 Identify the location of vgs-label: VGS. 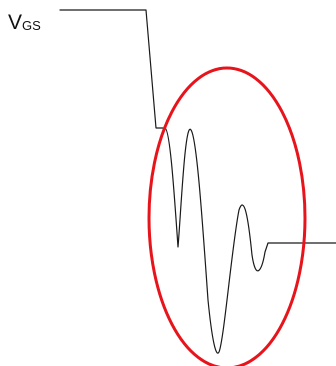
(24, 22).